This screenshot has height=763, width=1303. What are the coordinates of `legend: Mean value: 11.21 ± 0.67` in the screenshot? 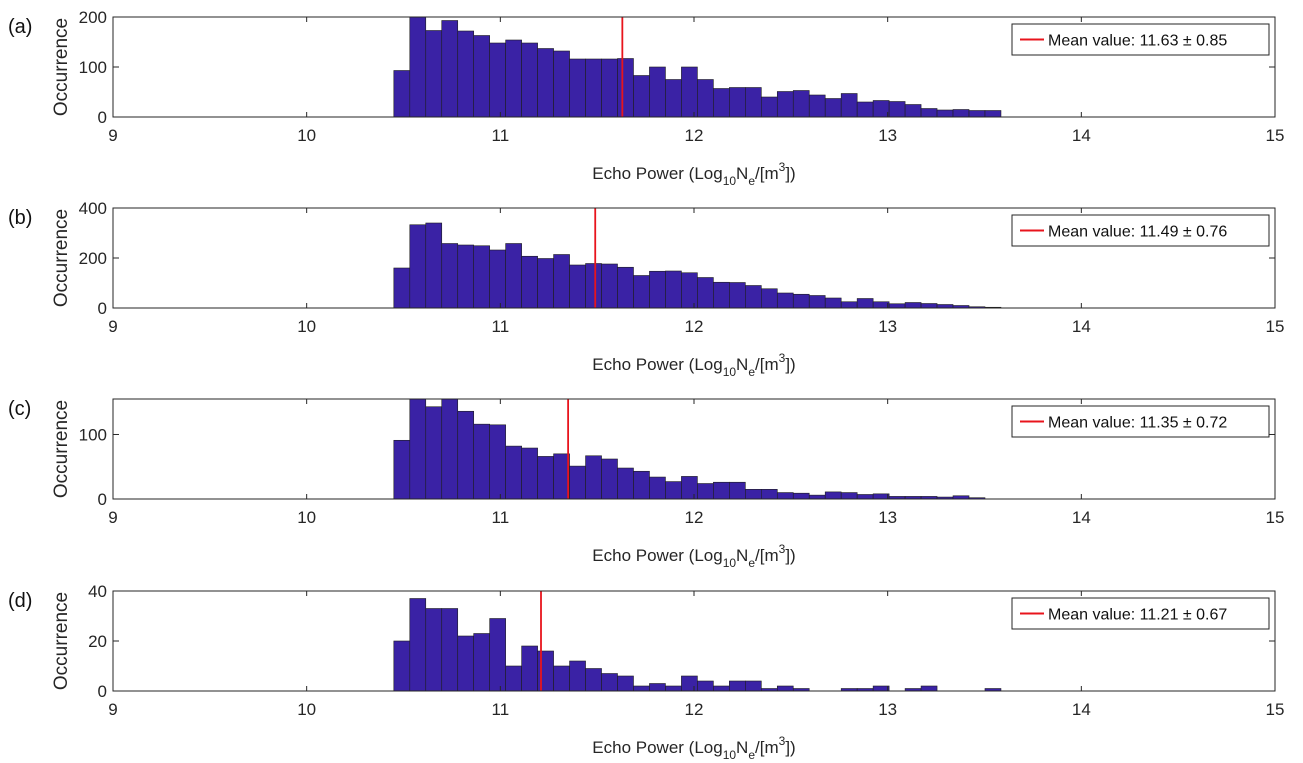 It's located at (1140, 613).